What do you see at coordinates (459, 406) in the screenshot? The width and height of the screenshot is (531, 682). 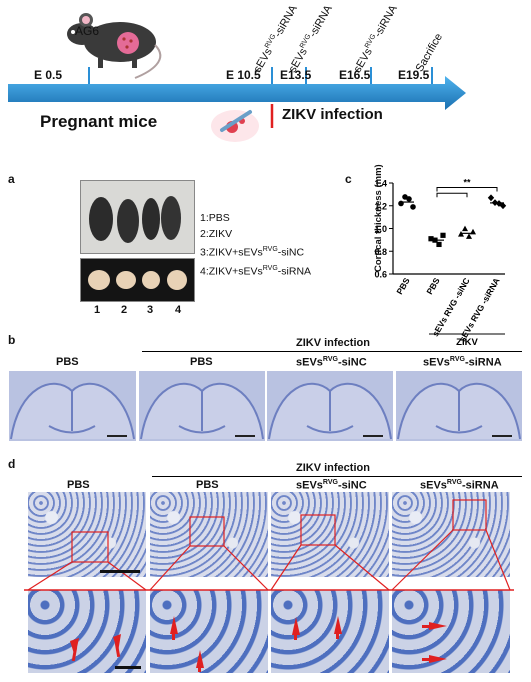 I see `brain-section-sirna` at bounding box center [459, 406].